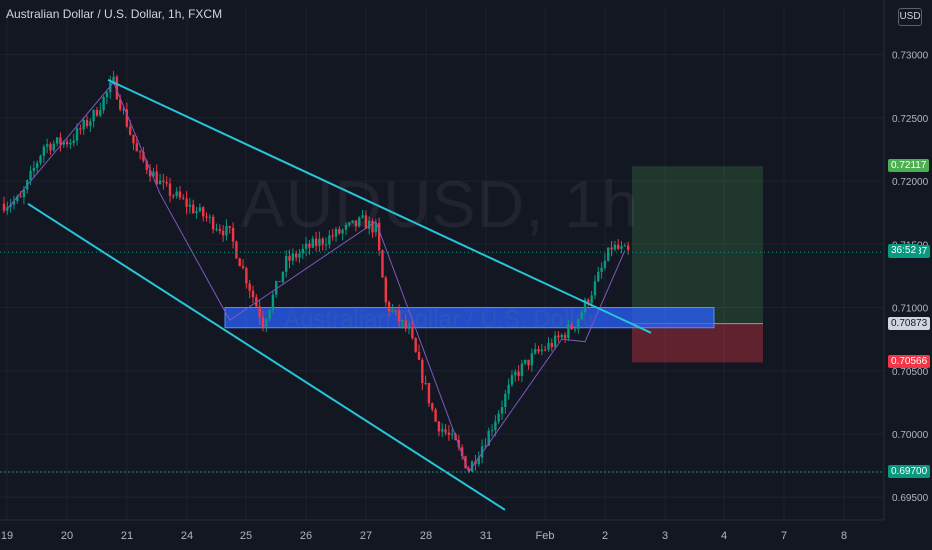  What do you see at coordinates (306, 536) in the screenshot?
I see `time-tick-label: 26` at bounding box center [306, 536].